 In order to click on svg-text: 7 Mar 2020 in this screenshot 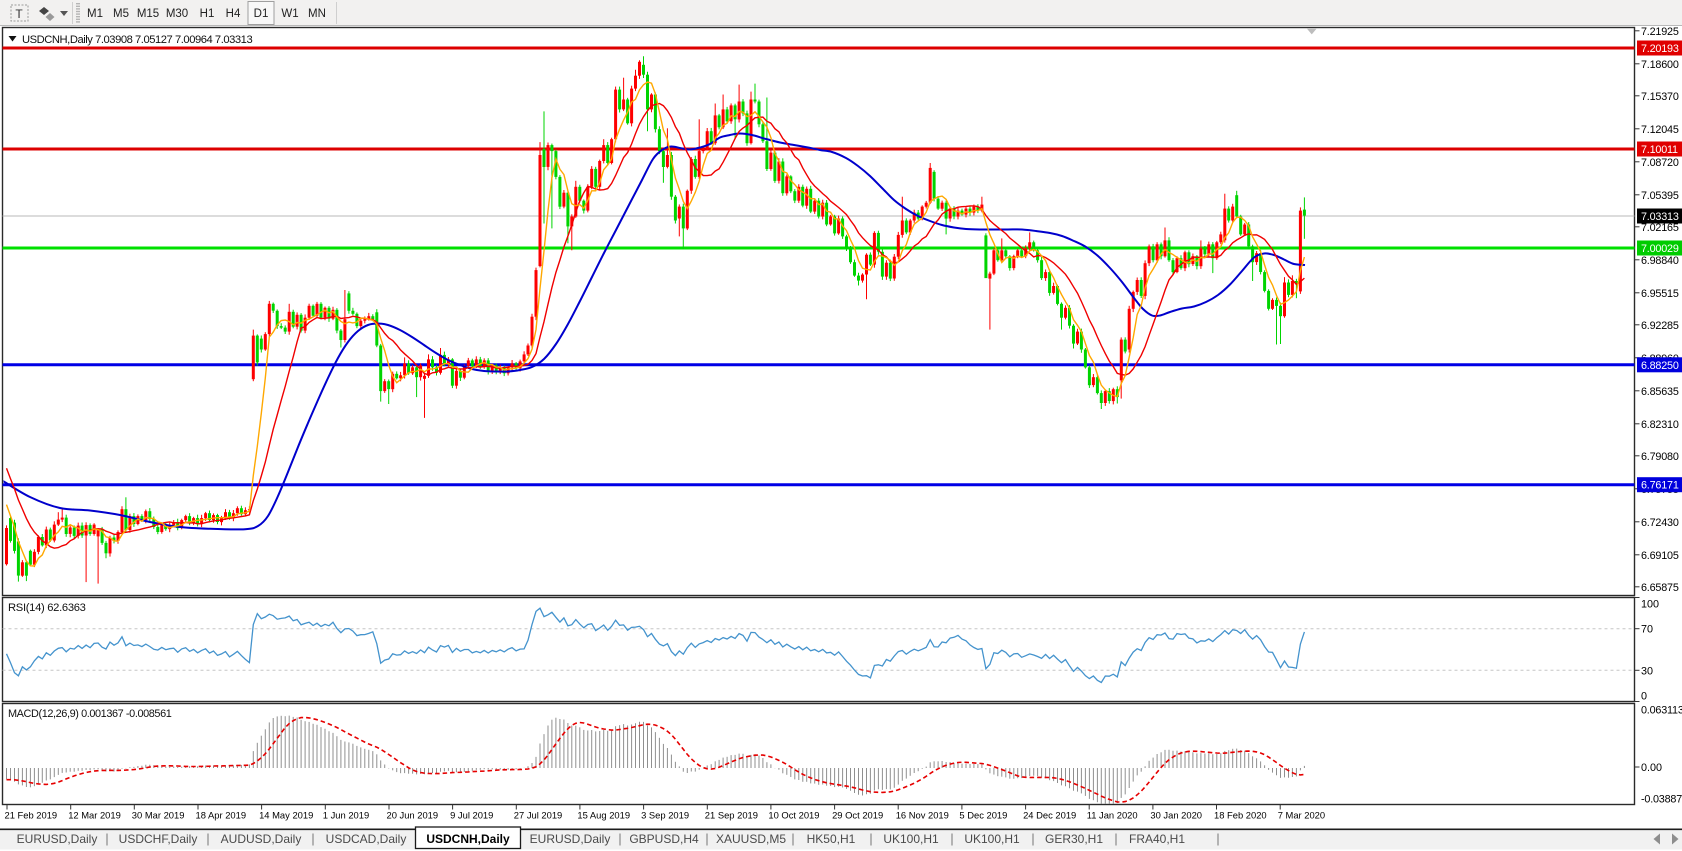, I will do `click(1301, 815)`.